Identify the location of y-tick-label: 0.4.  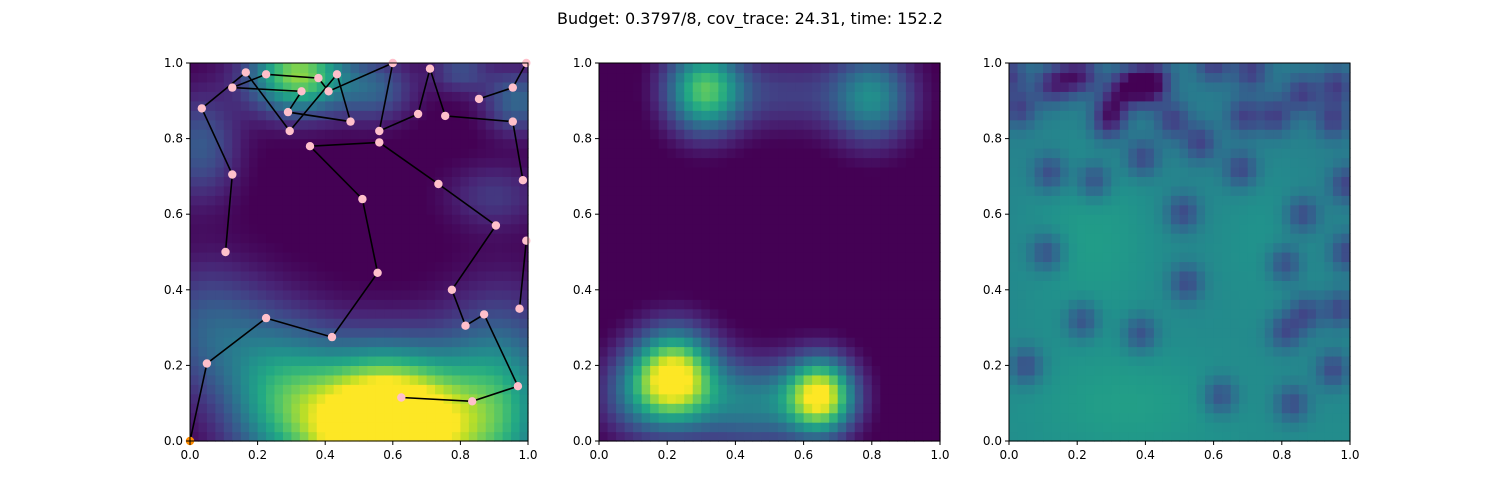
(582, 290).